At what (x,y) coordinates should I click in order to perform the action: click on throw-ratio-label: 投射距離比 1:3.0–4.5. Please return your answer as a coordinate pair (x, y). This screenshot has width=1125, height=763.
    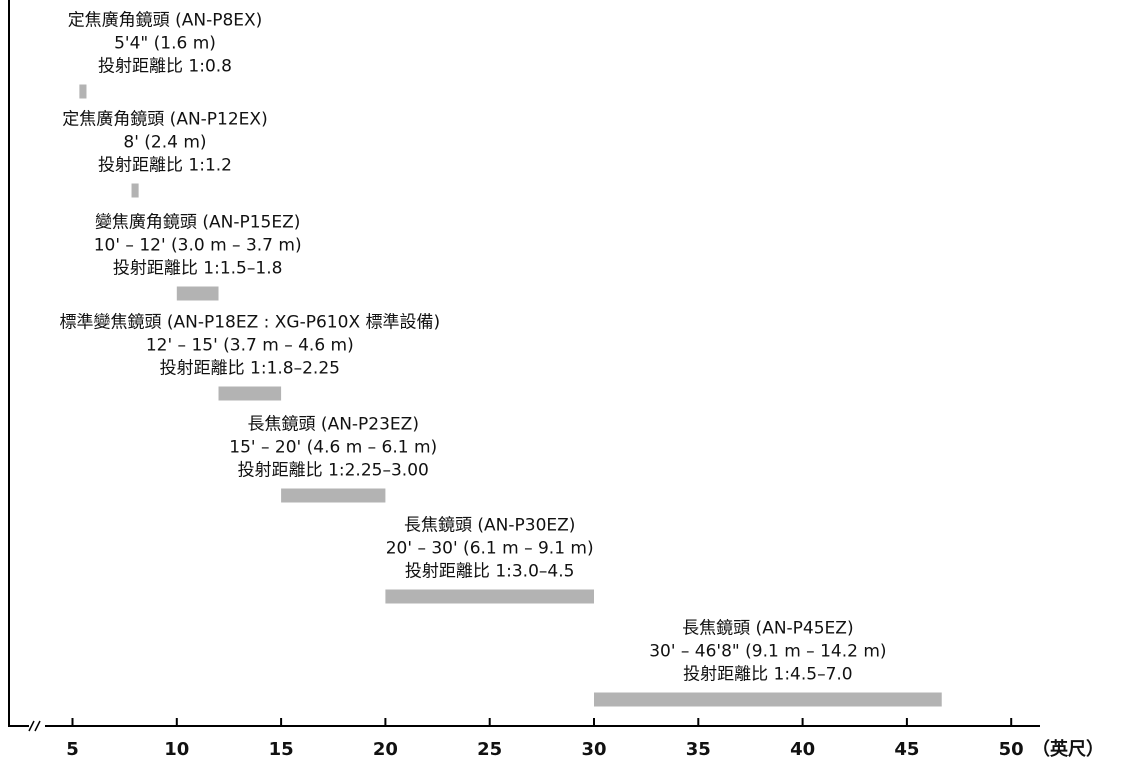
    Looking at the image, I should click on (490, 572).